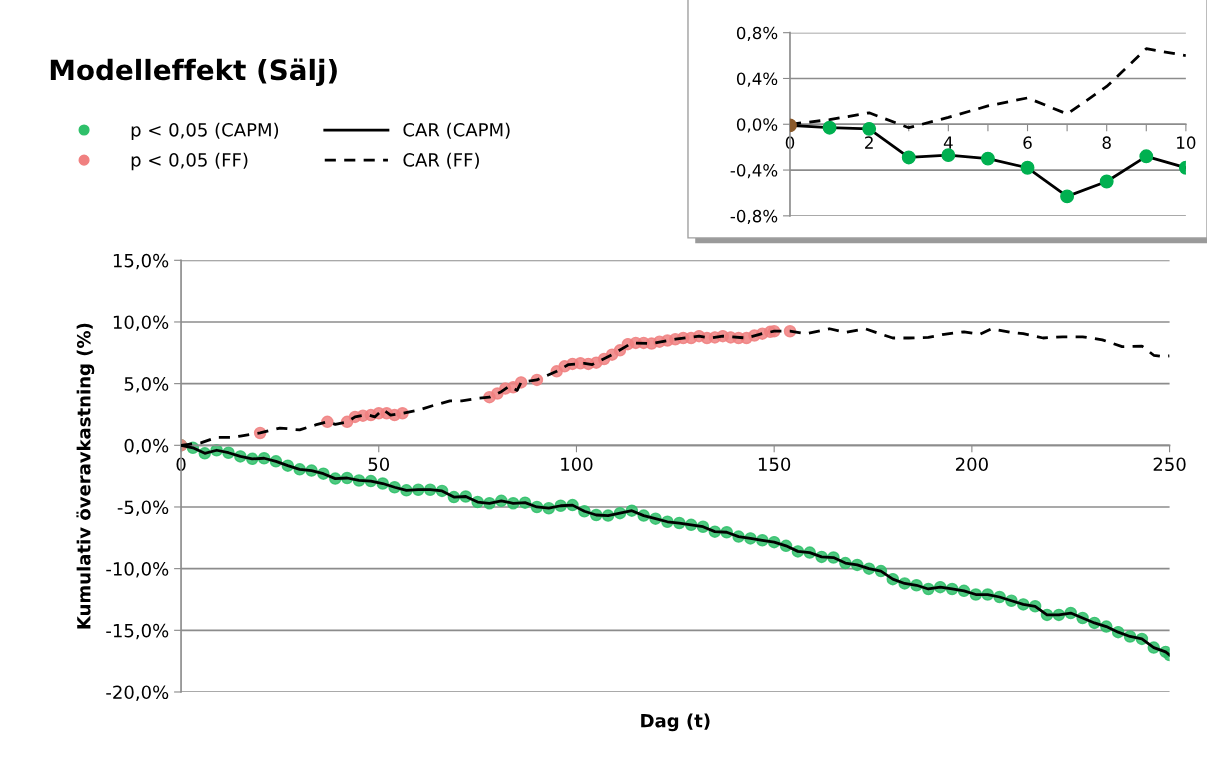 The height and width of the screenshot is (760, 1207). What do you see at coordinates (675, 722) in the screenshot?
I see `x-axis-title: Dag (t)` at bounding box center [675, 722].